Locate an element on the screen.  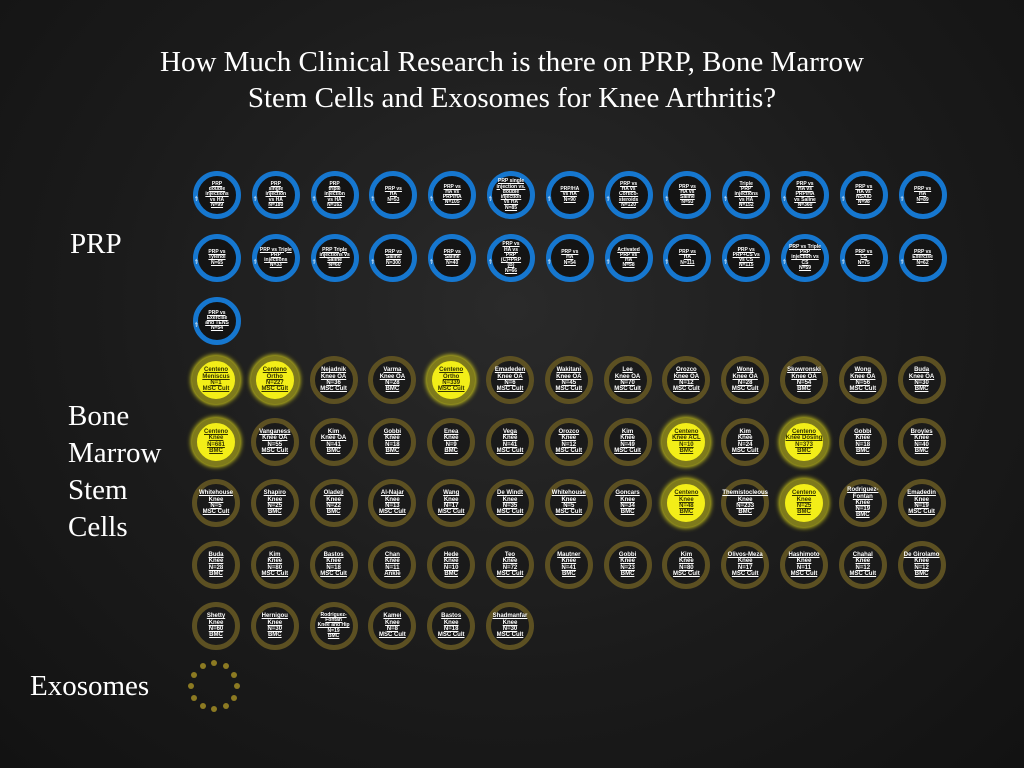
bm-study-circle: Varma Knee OA N=28 BMC is located at coordinates (392, 380).